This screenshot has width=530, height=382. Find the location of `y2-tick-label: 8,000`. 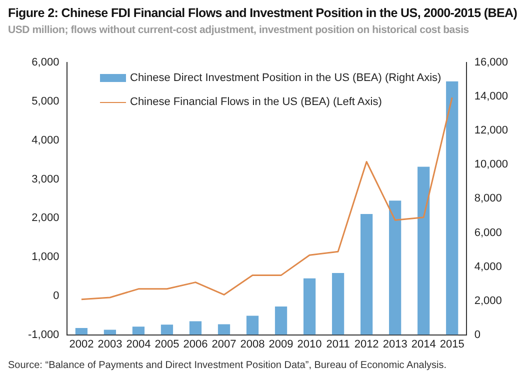

y2-tick-label: 8,000 is located at coordinates (488, 198).